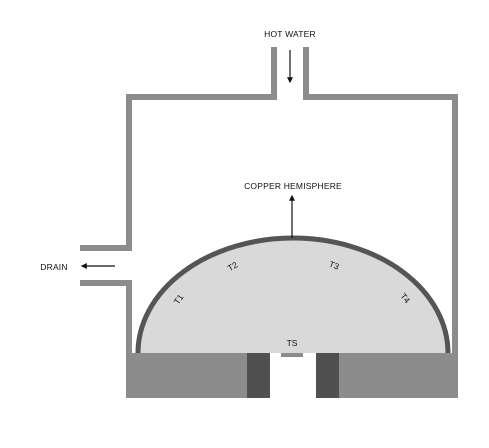  Describe the element at coordinates (53, 267) in the screenshot. I see `drain-label: DRAIN` at that location.